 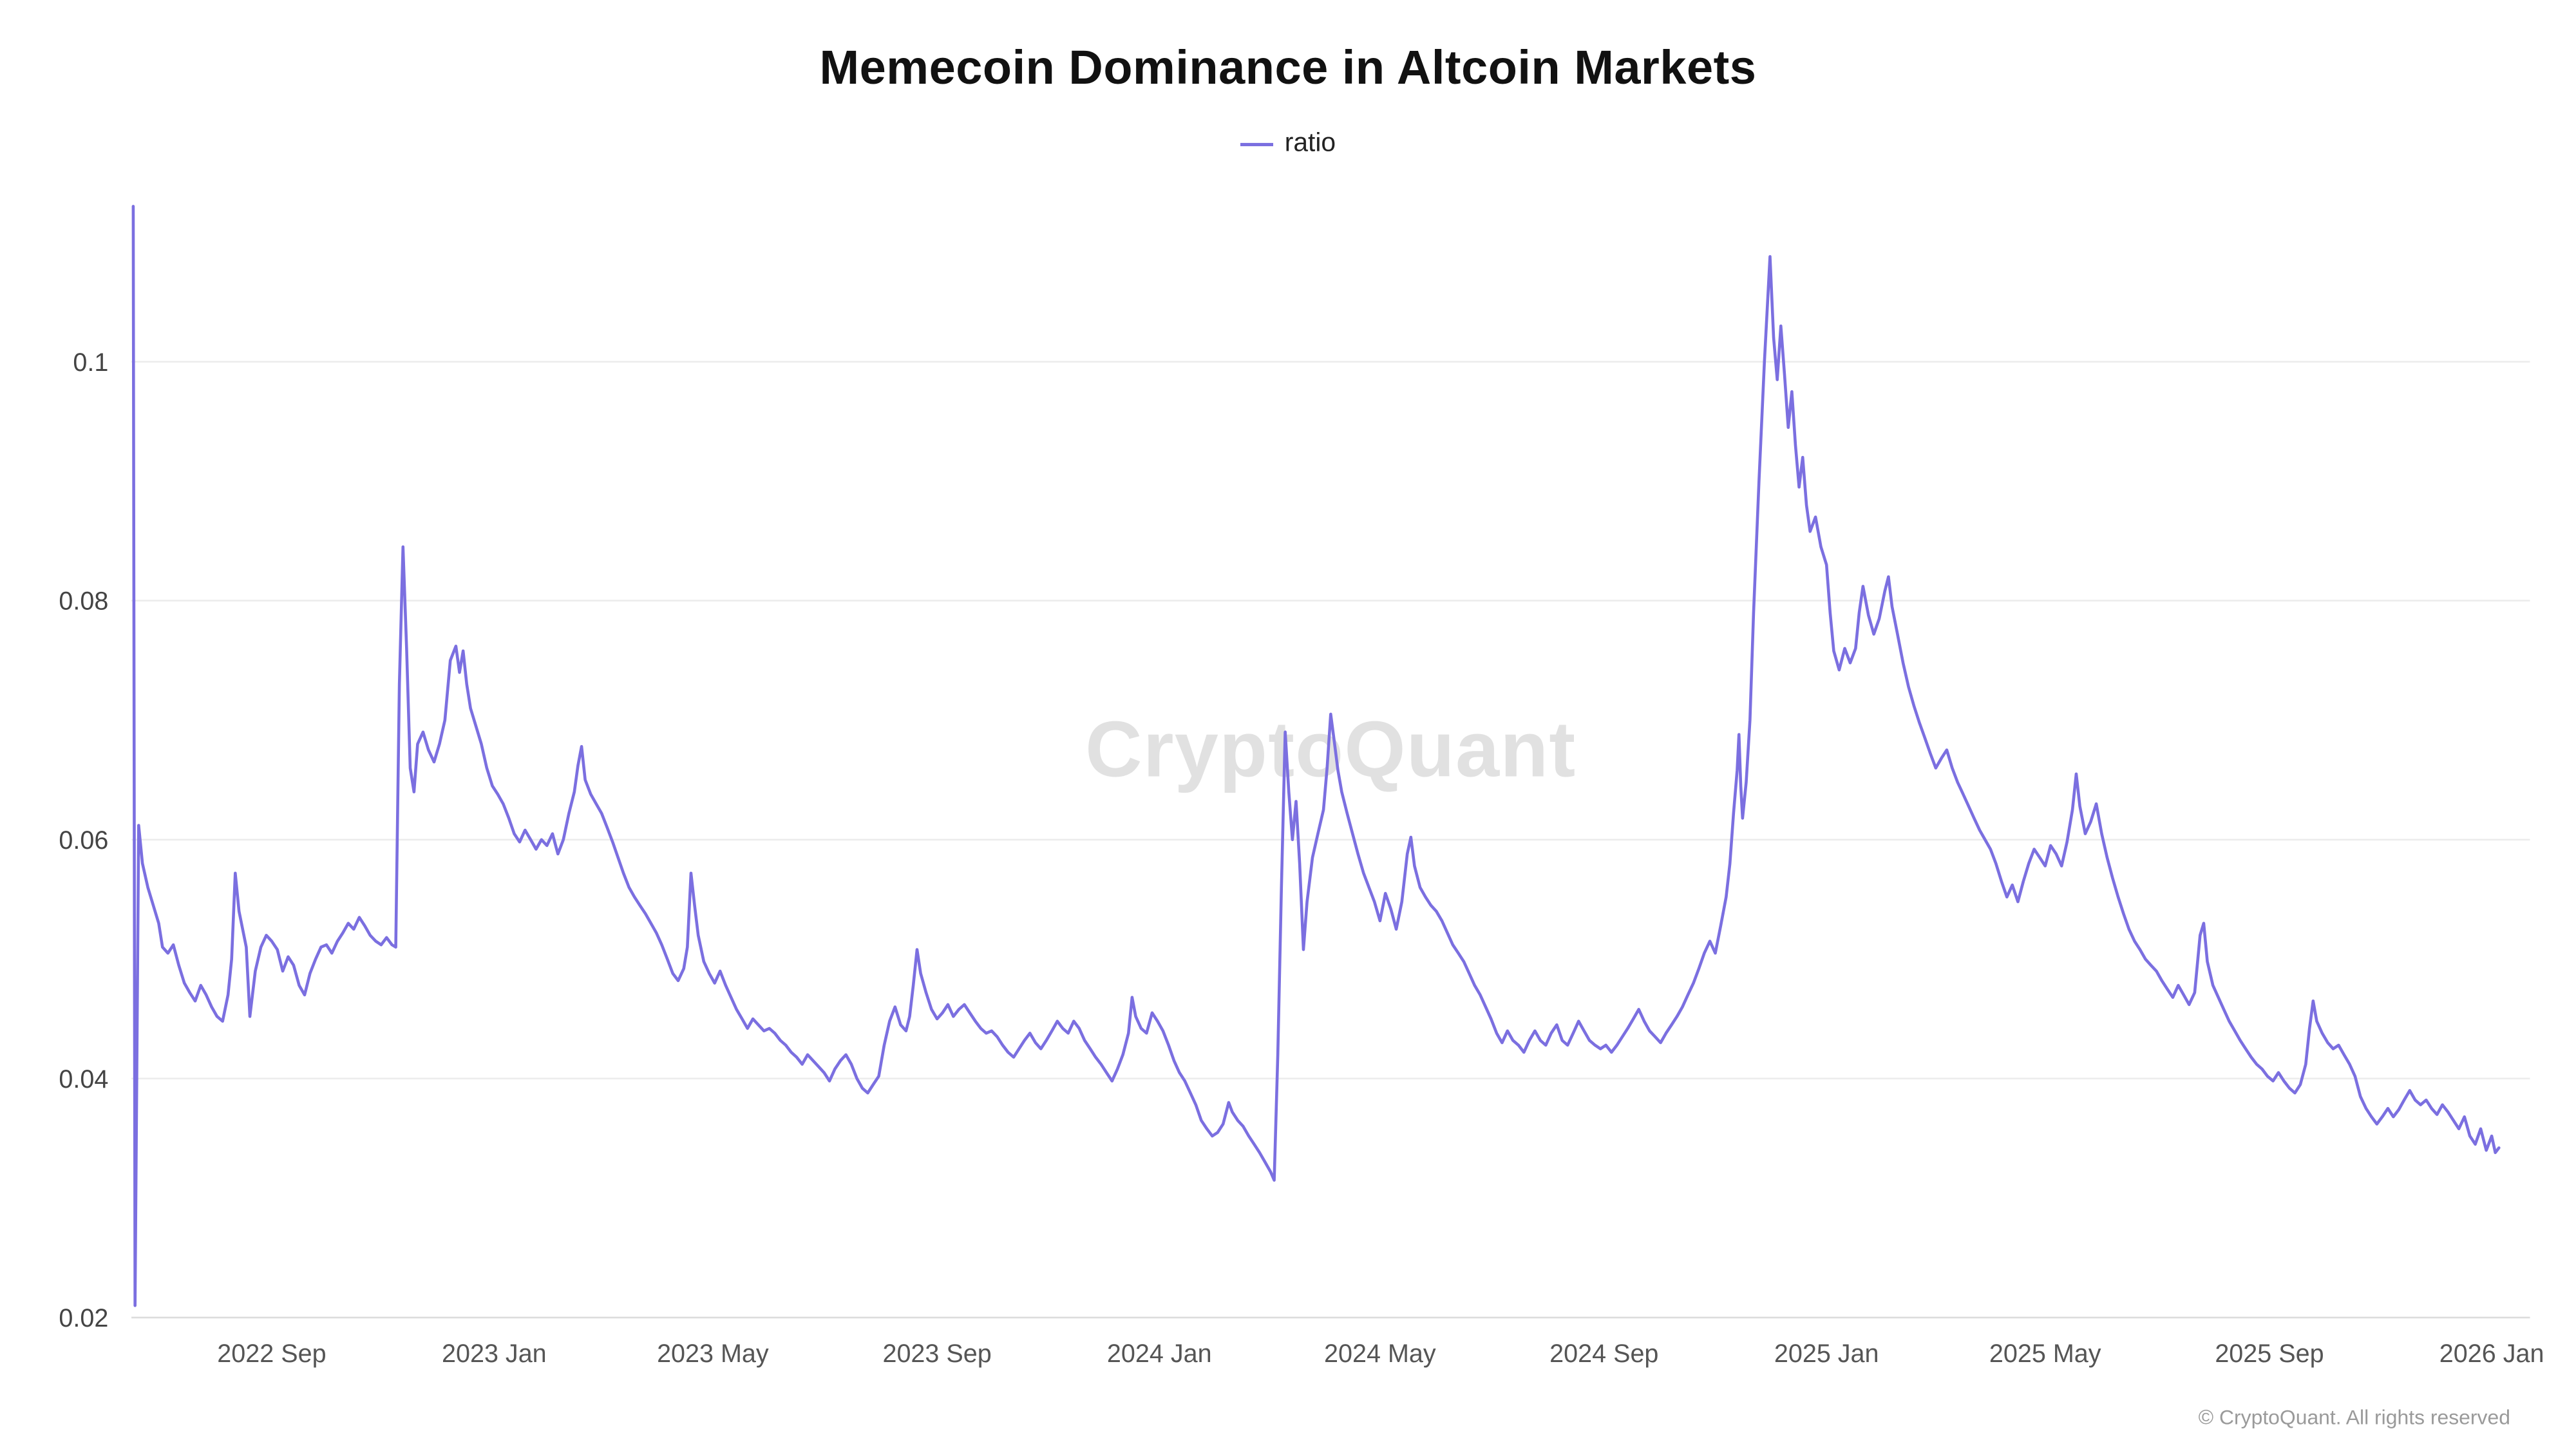 I want to click on x-tick-label: 2024 May, so click(x=1380, y=1354).